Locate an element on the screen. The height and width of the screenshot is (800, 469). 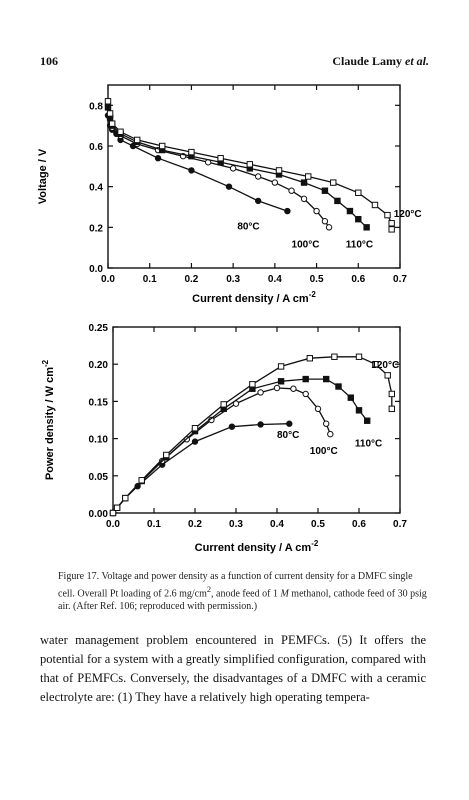
y-axis-label-text: Power density / W cm is located at coordinates (50, 423).